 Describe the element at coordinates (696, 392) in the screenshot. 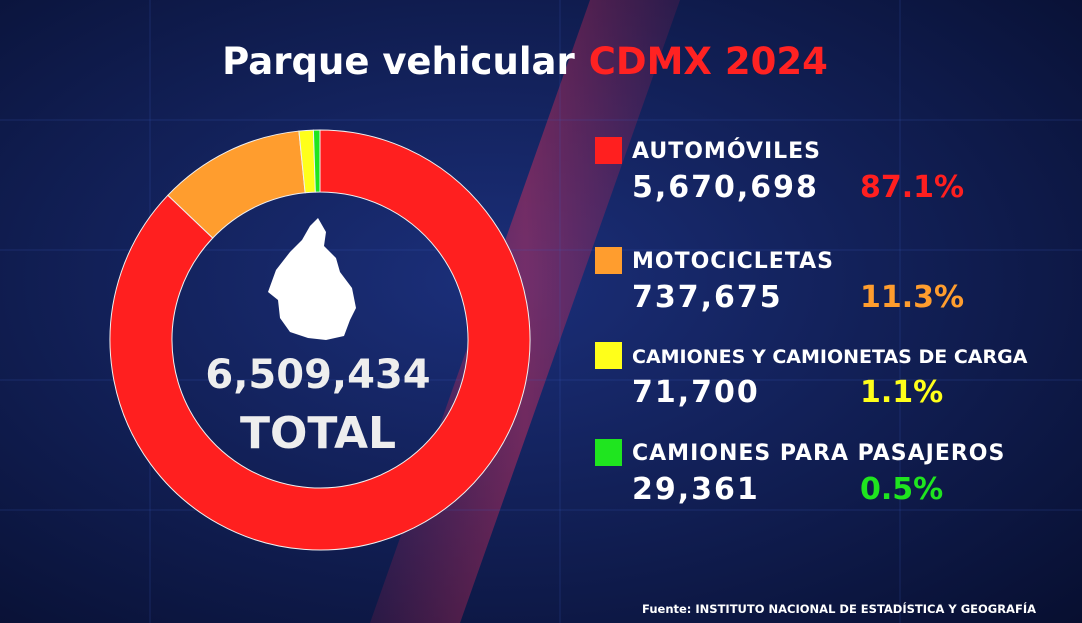

I see `count-value: 71,700` at that location.